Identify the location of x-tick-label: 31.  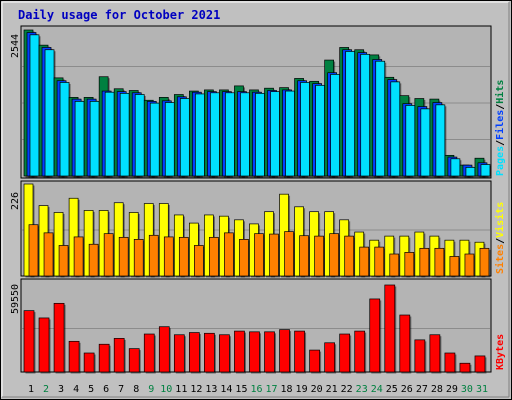
(482, 389).